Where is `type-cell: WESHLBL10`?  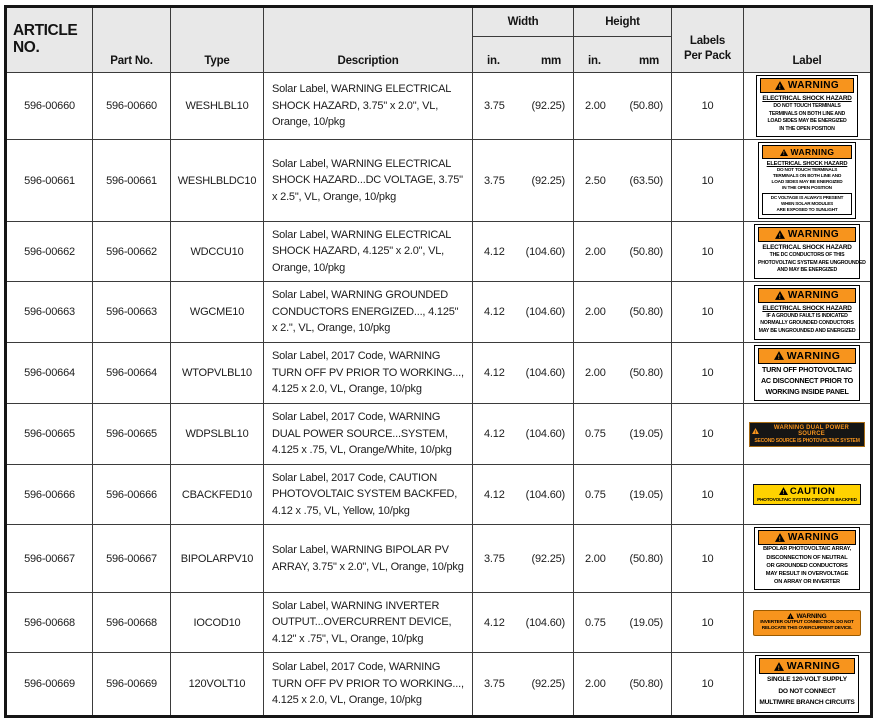 type-cell: WESHLBL10 is located at coordinates (217, 106).